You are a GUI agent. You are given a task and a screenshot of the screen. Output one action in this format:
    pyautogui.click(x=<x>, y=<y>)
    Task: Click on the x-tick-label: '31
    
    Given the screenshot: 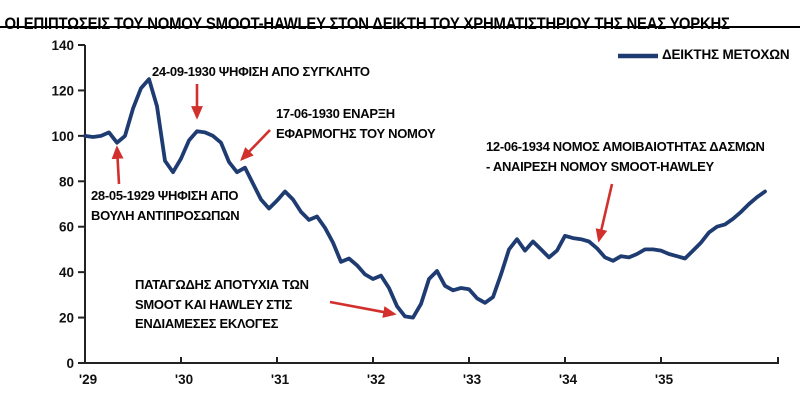 What is the action you would take?
    pyautogui.click(x=280, y=379)
    